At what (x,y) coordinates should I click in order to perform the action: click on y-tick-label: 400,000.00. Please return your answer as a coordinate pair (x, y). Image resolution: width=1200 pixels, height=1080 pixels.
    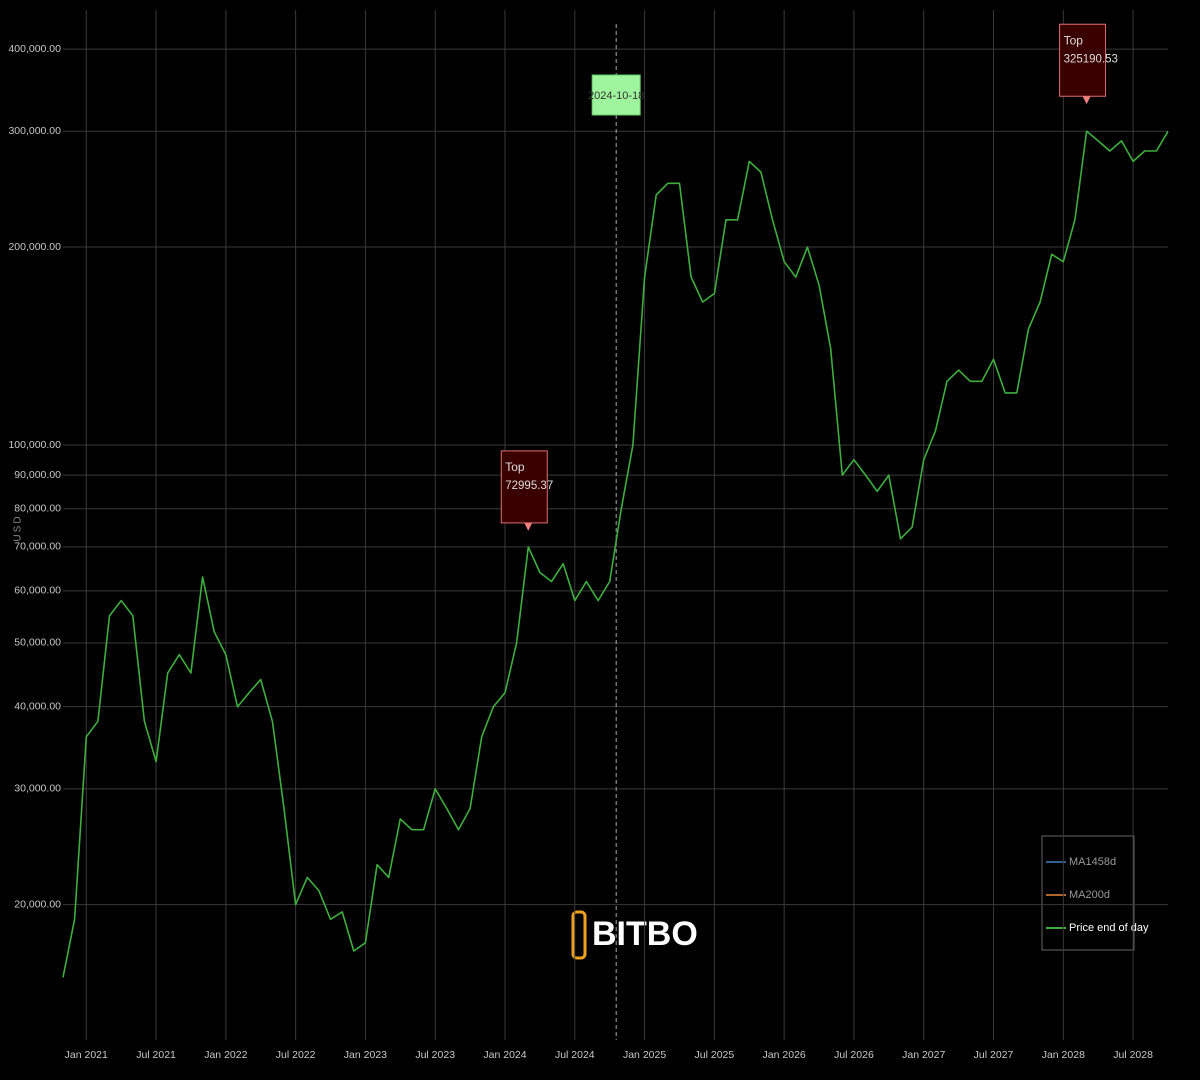
    Looking at the image, I should click on (34, 49).